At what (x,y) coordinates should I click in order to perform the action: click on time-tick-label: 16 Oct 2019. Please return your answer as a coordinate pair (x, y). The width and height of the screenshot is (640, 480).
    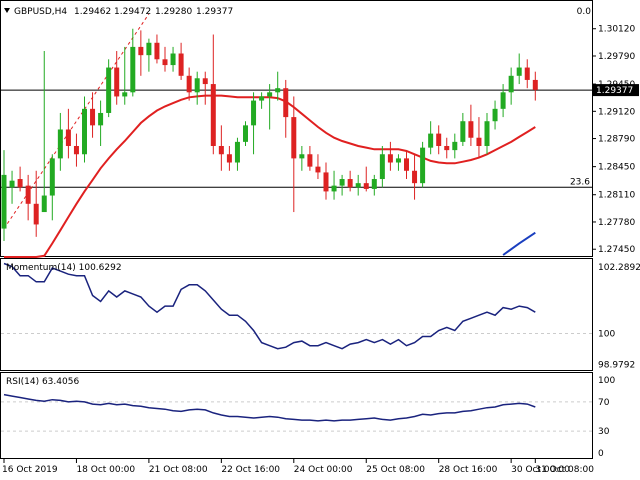
    Looking at the image, I should click on (30, 470).